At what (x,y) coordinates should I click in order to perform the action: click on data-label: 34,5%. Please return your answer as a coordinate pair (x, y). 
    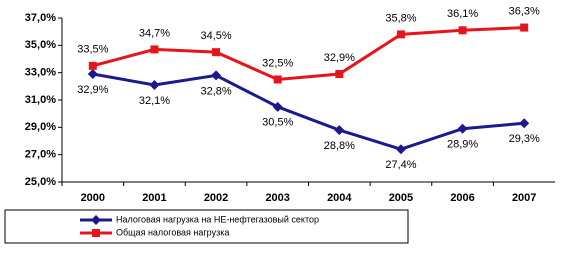
    Looking at the image, I should click on (215, 36).